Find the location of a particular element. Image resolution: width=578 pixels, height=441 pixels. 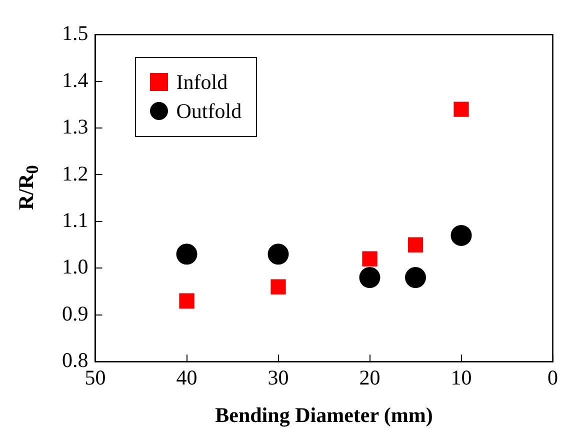

x-tick-label: 50 is located at coordinates (95, 378).